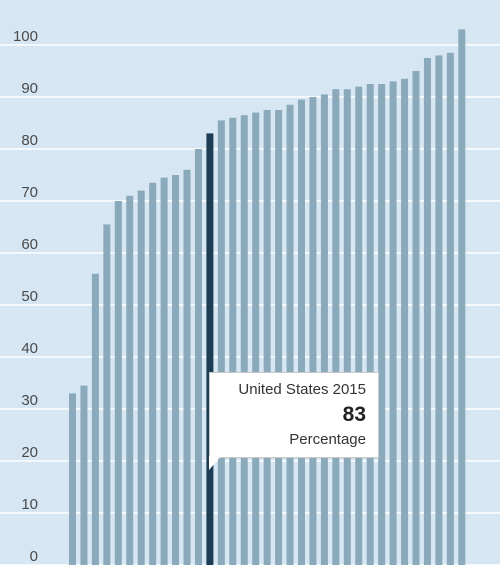  Describe the element at coordinates (25, 36) in the screenshot. I see `y-tick-label: 100` at that location.